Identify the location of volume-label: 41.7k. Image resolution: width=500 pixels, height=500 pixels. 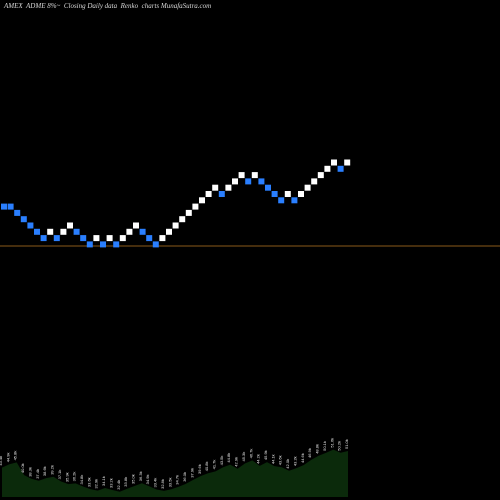
(214, 465).